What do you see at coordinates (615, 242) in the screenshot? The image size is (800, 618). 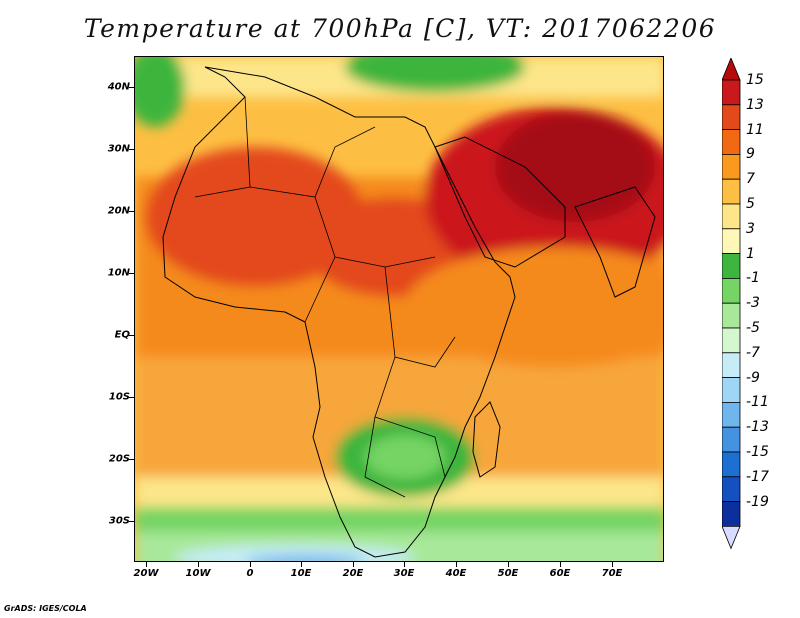 I see `india-coastline` at bounding box center [615, 242].